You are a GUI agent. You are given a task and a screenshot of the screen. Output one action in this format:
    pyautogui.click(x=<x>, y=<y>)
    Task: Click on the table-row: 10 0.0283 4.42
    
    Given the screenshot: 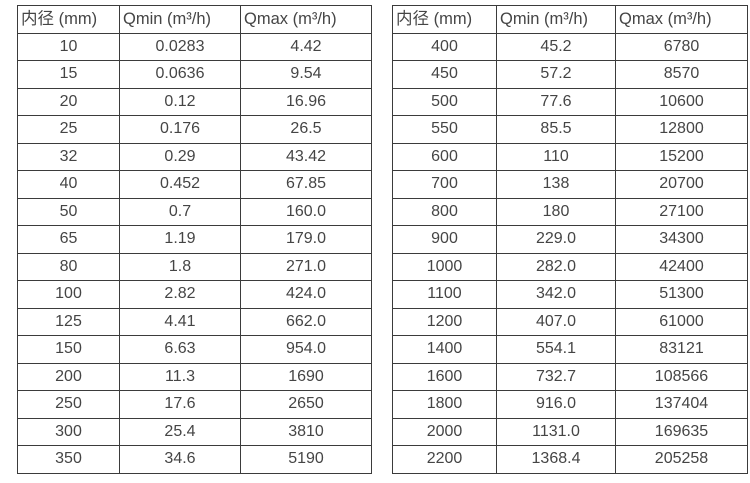 What is the action you would take?
    pyautogui.click(x=194, y=46)
    